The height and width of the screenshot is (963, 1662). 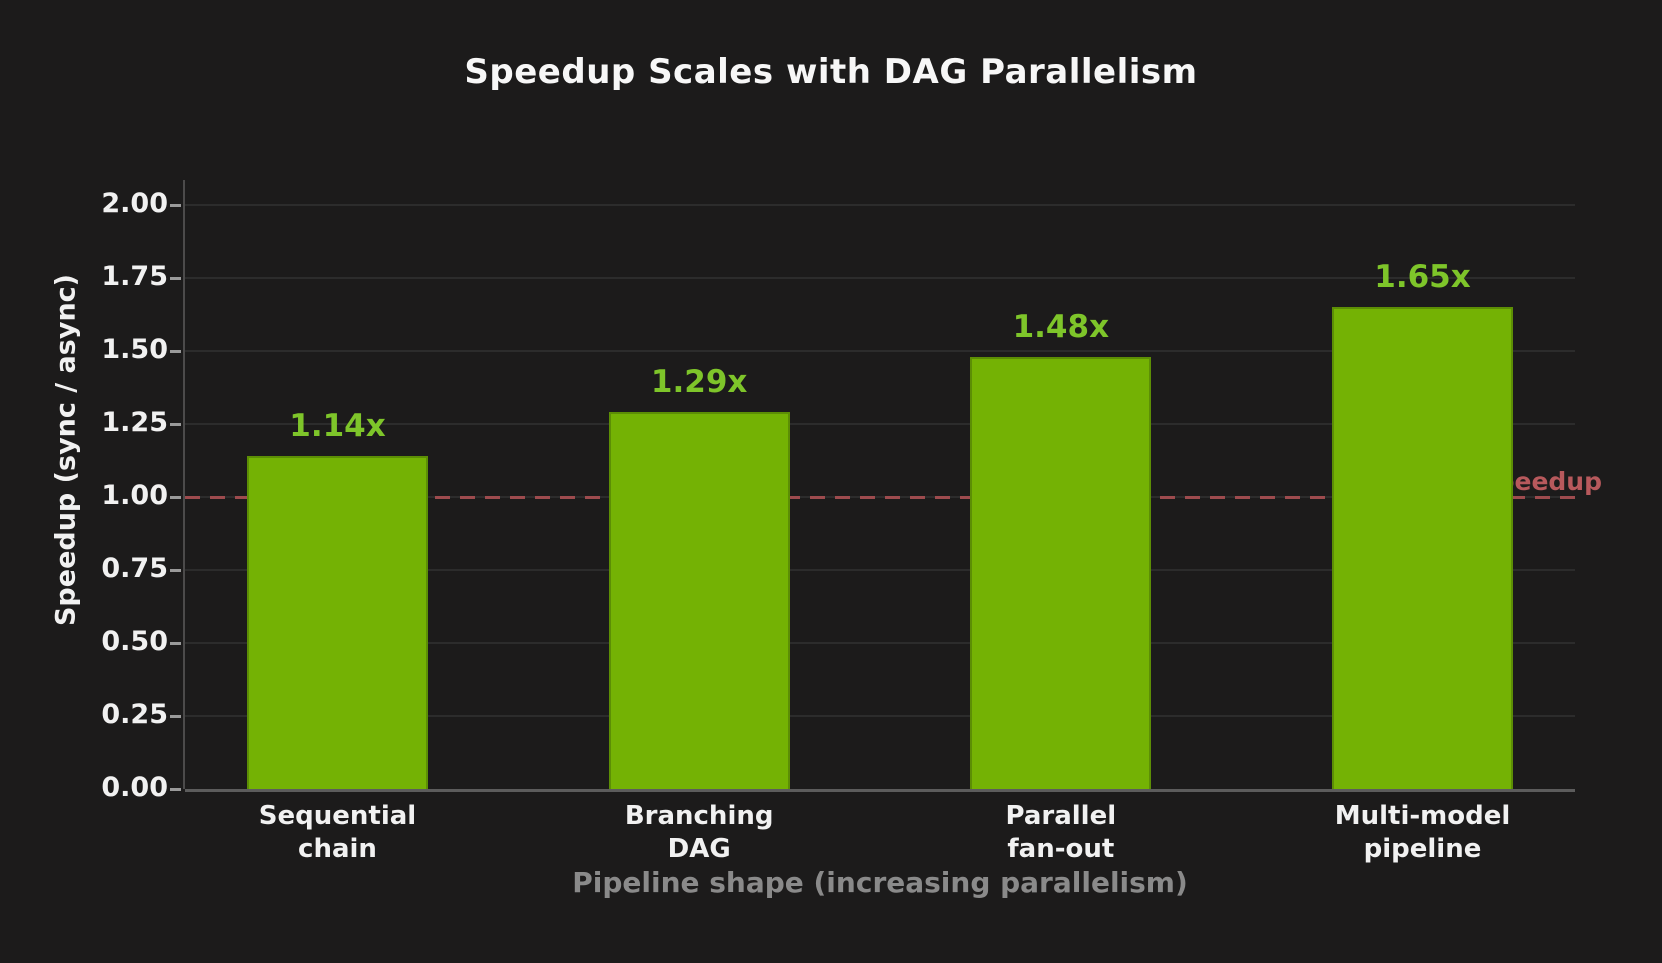 I want to click on gridline-0.75, so click(x=880, y=570).